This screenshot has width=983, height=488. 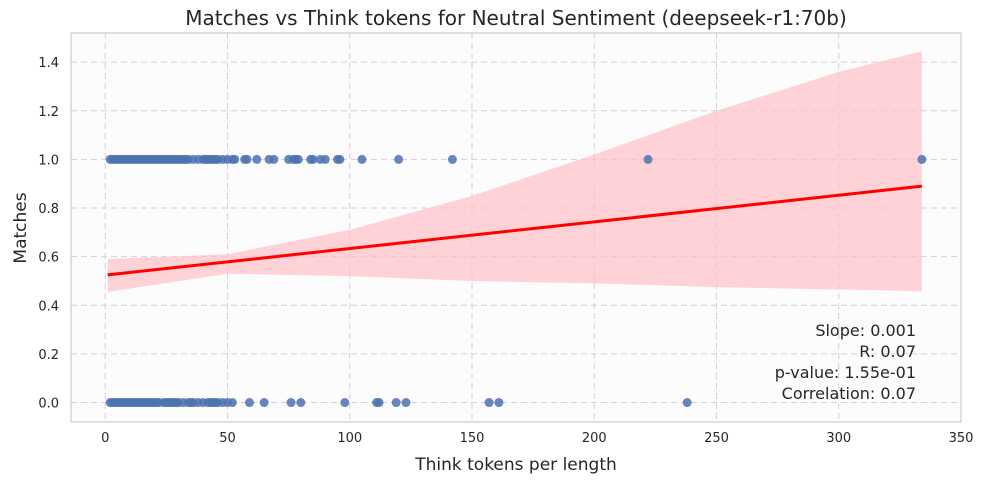 I want to click on y-tick-label: 1.2, so click(x=48, y=112).